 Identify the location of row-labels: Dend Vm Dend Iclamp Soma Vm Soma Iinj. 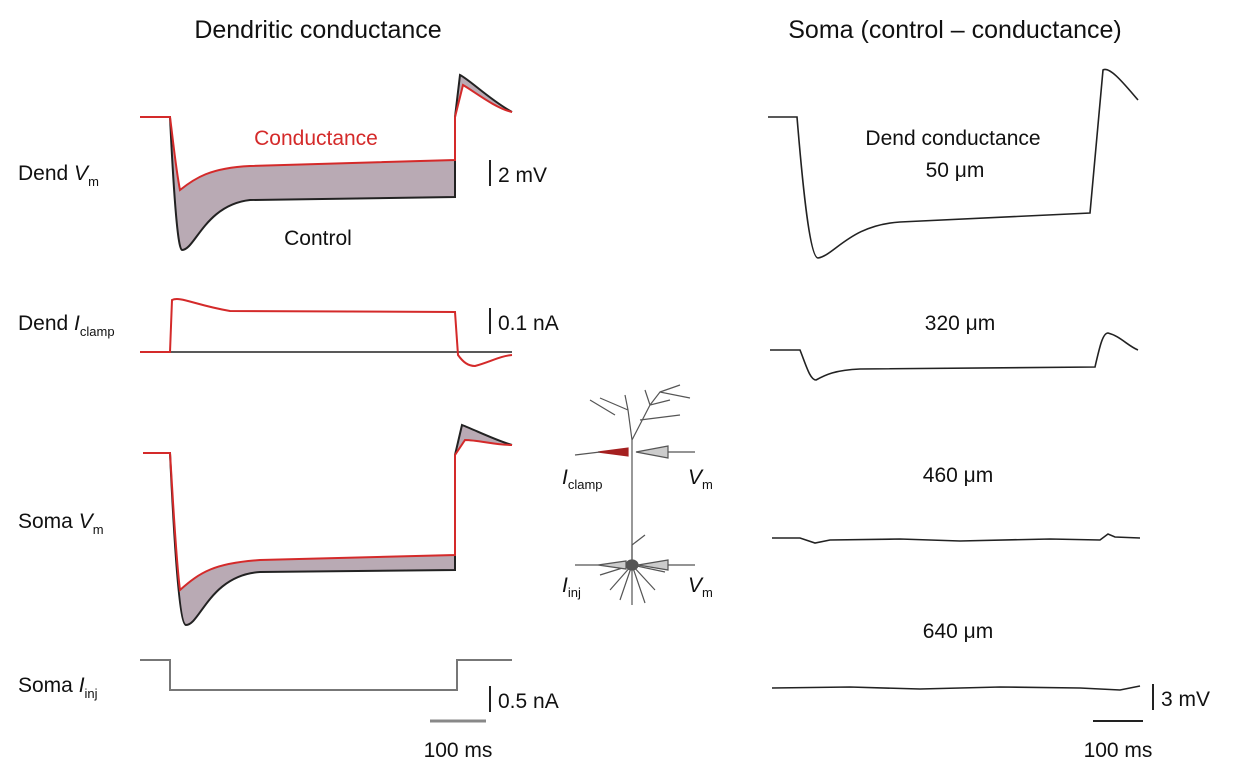
(66, 431).